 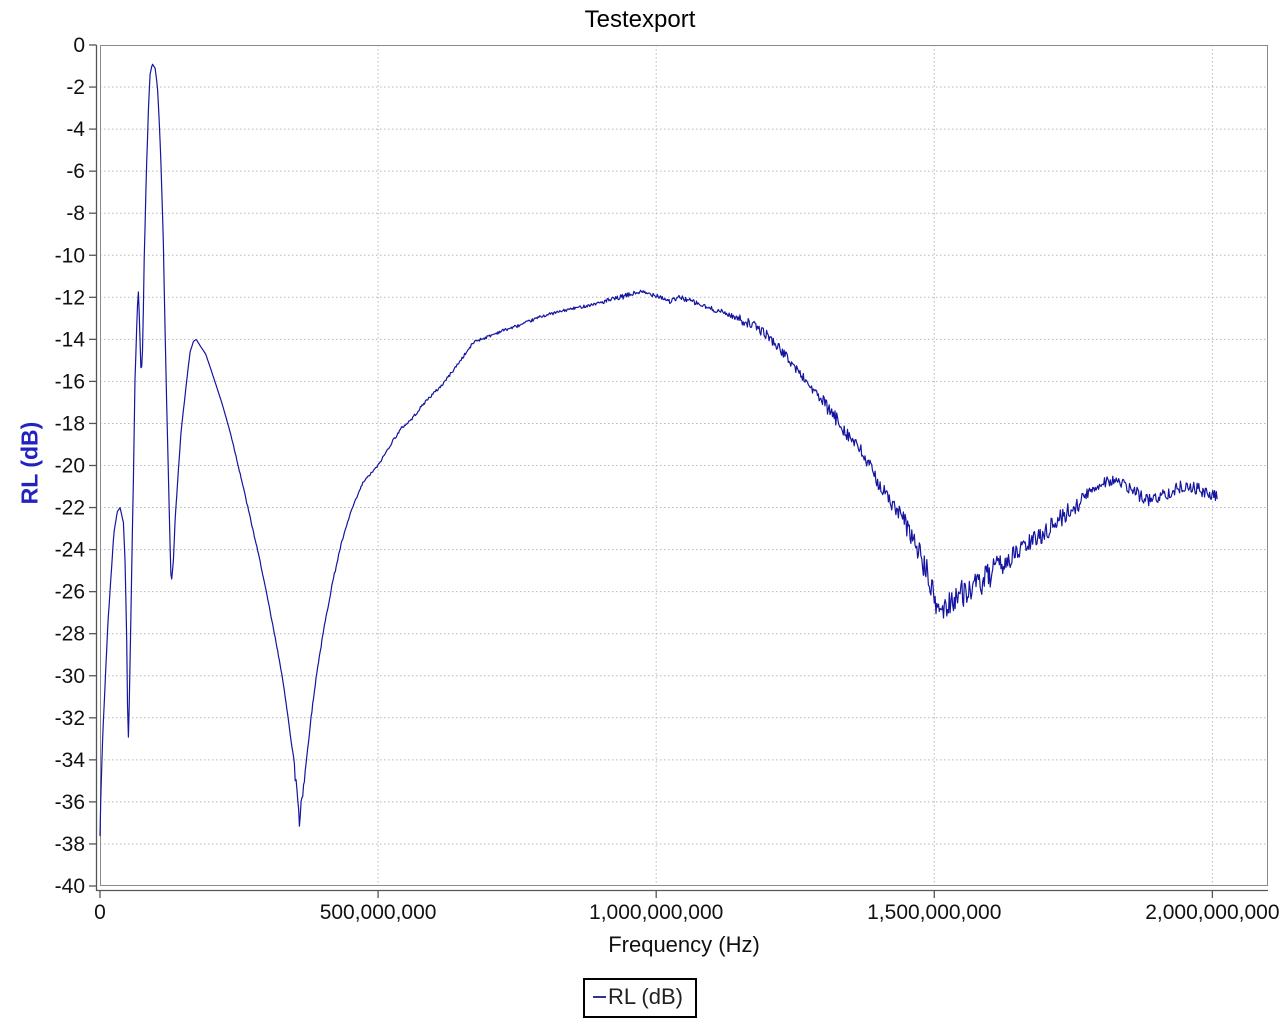 I want to click on chart-title: Testexport, so click(x=640, y=19).